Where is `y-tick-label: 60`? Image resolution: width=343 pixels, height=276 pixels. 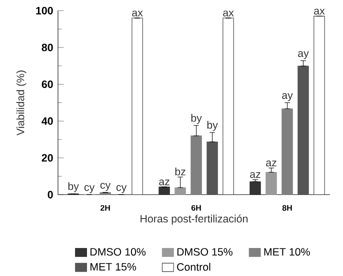 y-tick-label: 60 is located at coordinates (47, 84).